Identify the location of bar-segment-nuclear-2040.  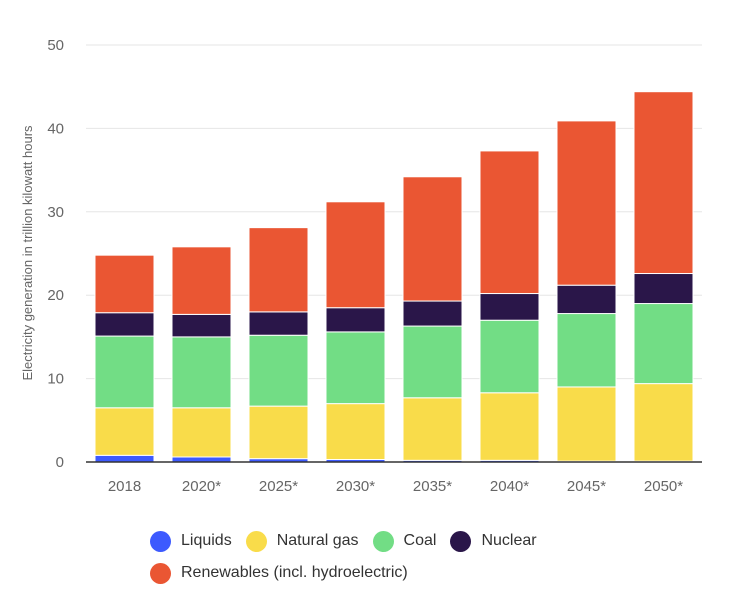
(509, 307).